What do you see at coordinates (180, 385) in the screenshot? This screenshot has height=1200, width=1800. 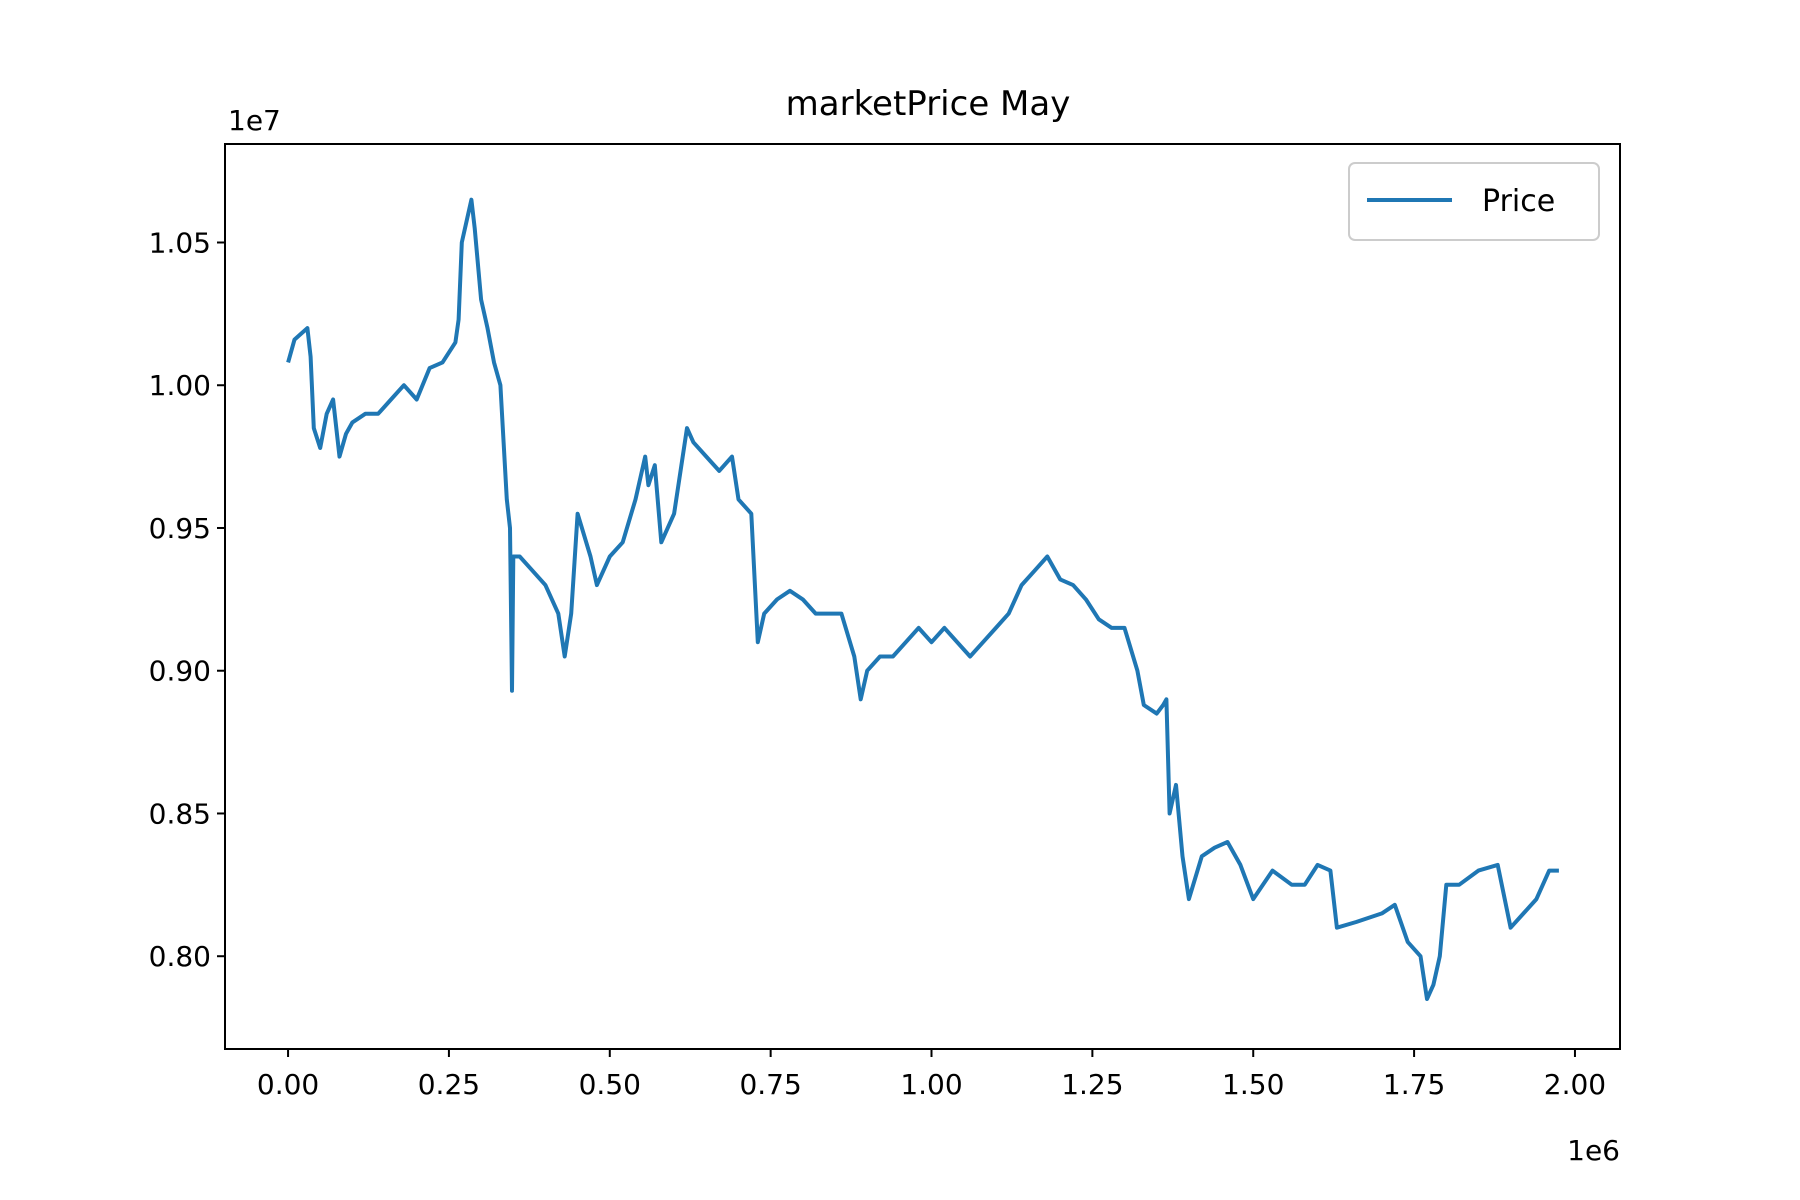 I see `y-tick-label: 1.00` at bounding box center [180, 385].